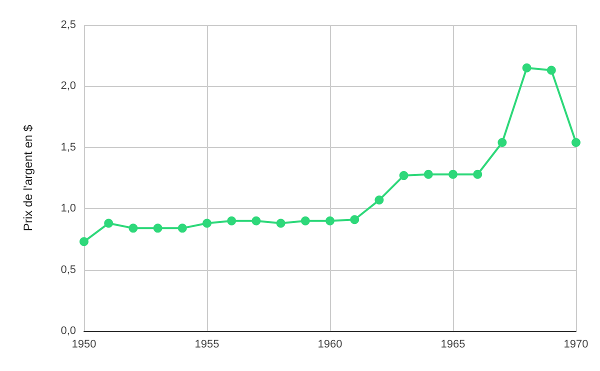  I want to click on y-tick-label: 2,0, so click(68, 86).